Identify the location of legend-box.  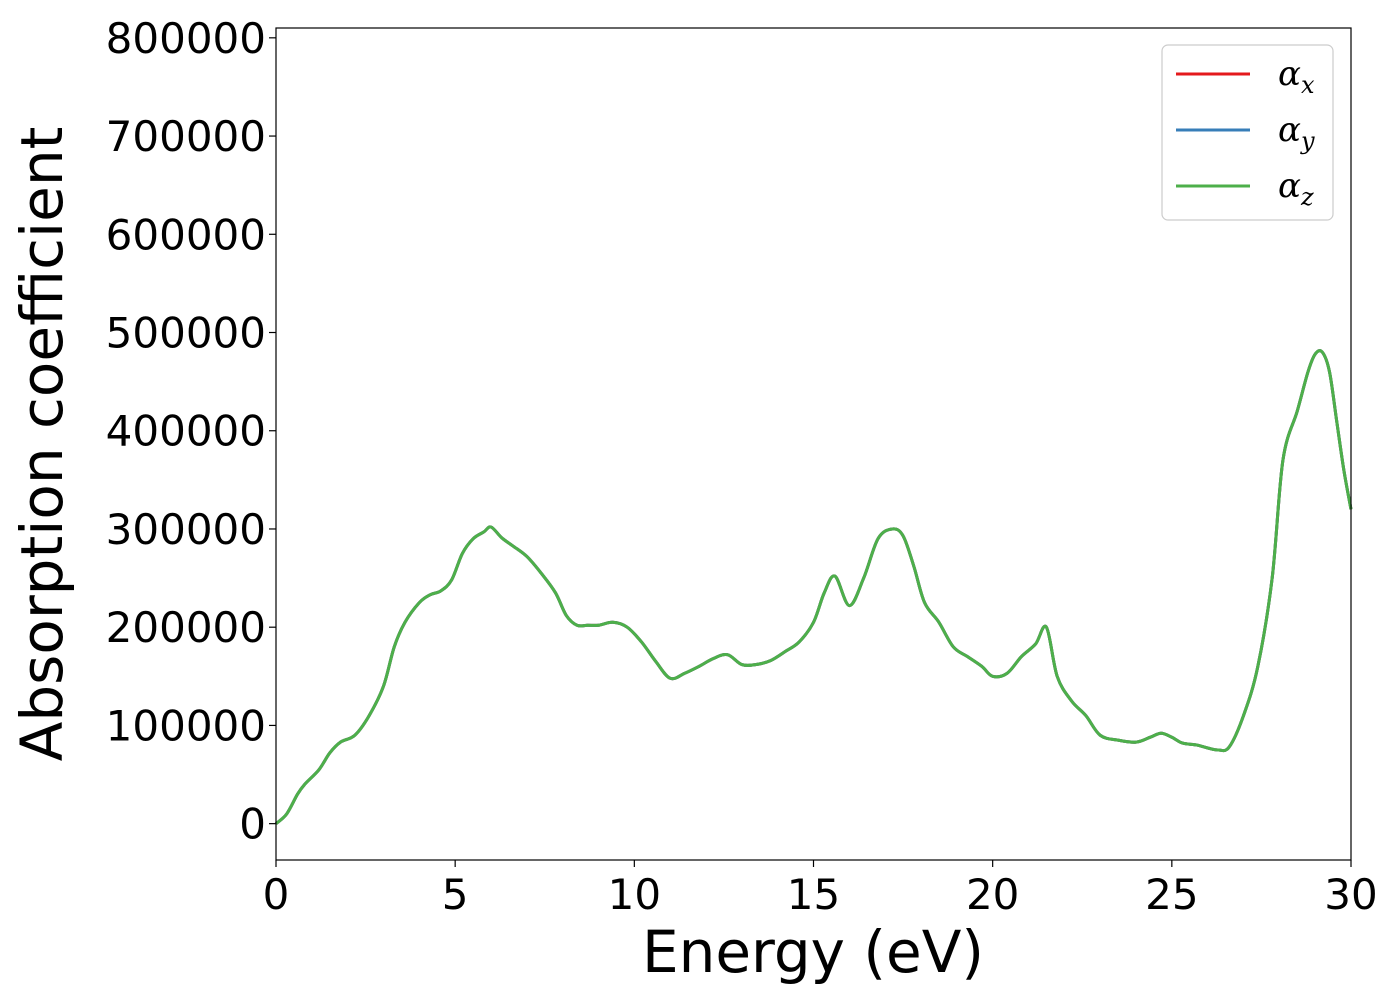
(1247, 132).